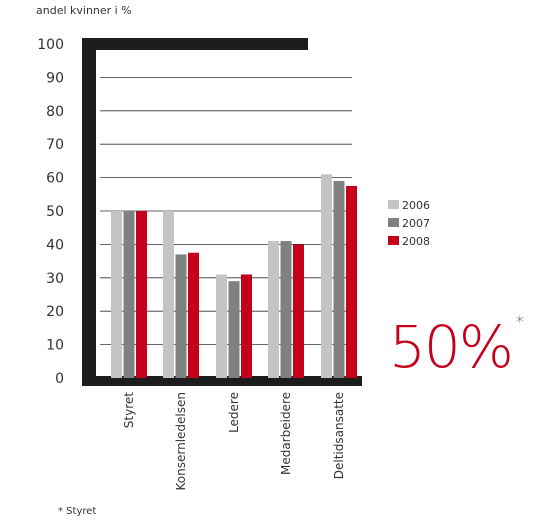 The image size is (537, 520). Describe the element at coordinates (286, 433) in the screenshot. I see `x-tick-label: Medarbeidere` at that location.